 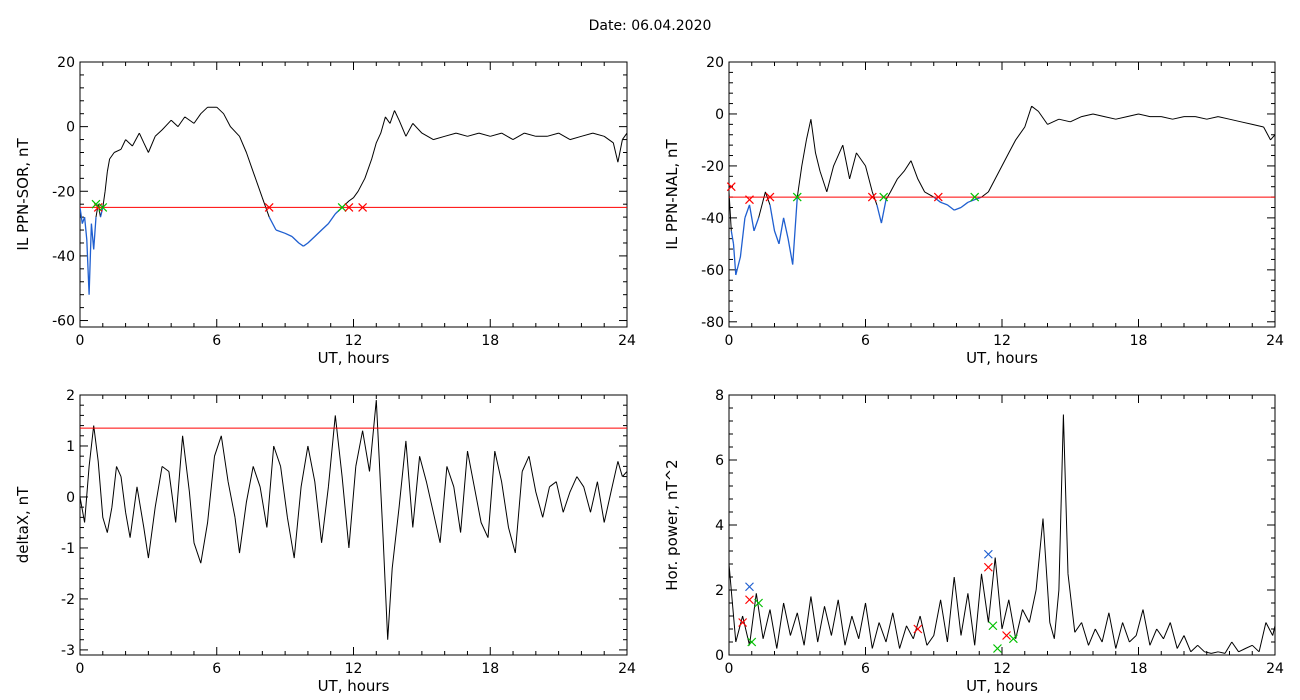 I want to click on y-axis-label: Hor. power, nT^2, so click(x=672, y=524).